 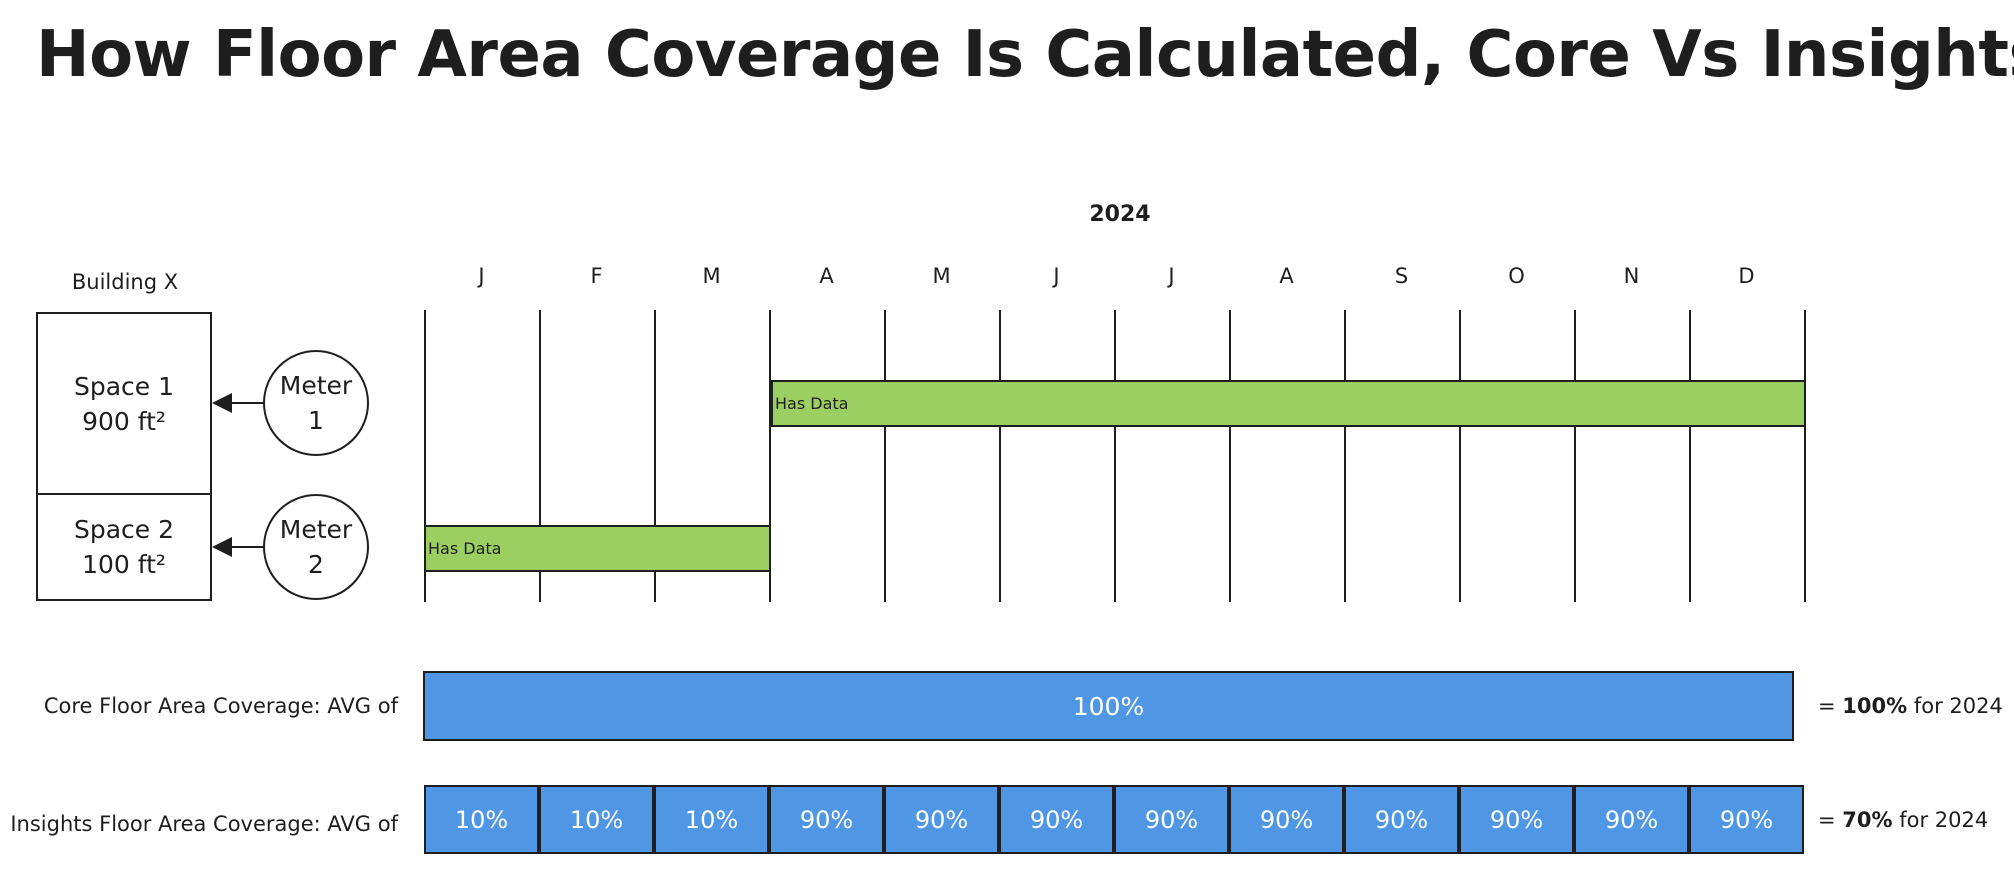 I want to click on insights-result-value: 70%, so click(x=1867, y=820).